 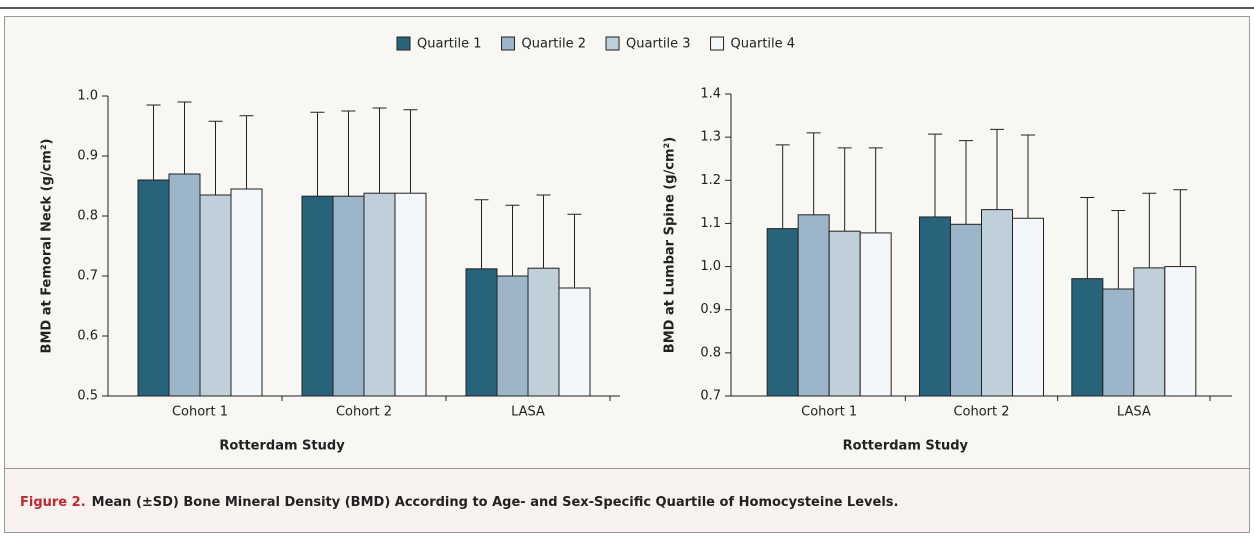 I want to click on legend-label: Quartile 4, so click(x=763, y=44).